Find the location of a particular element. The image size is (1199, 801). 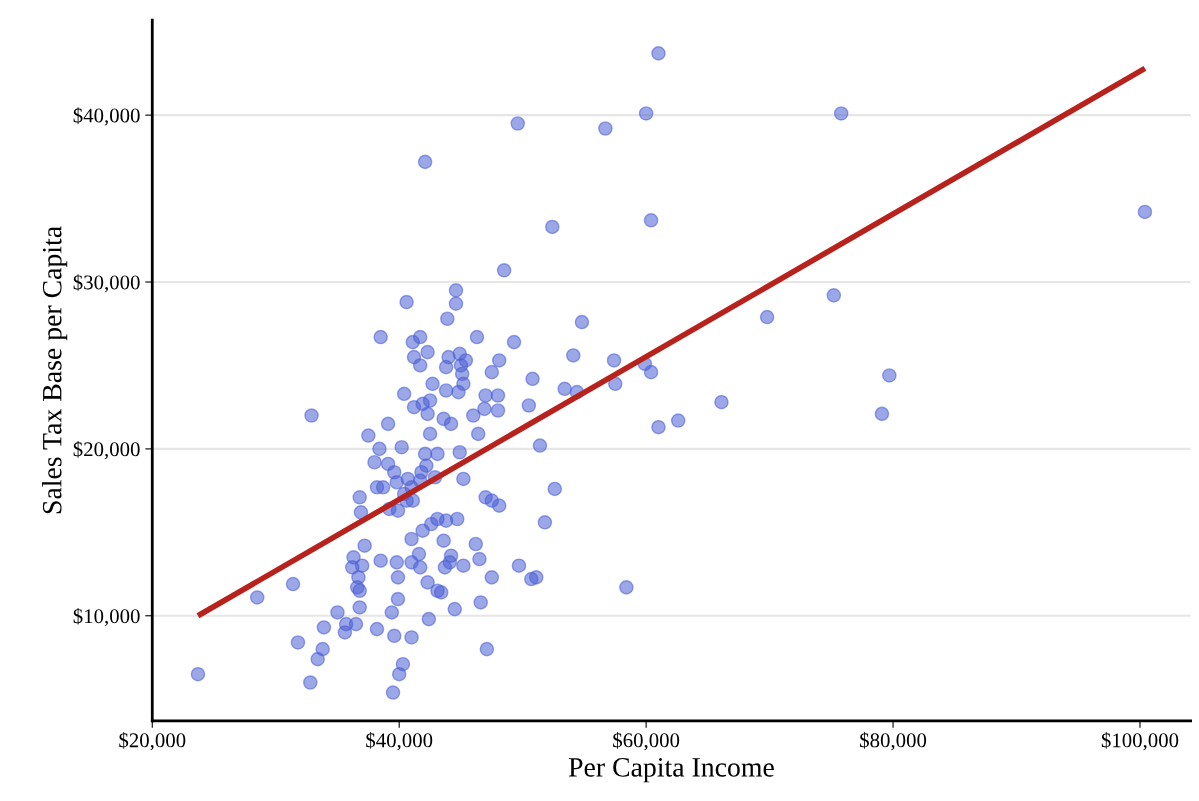

x-tick-label: $100,000 is located at coordinates (1140, 741).